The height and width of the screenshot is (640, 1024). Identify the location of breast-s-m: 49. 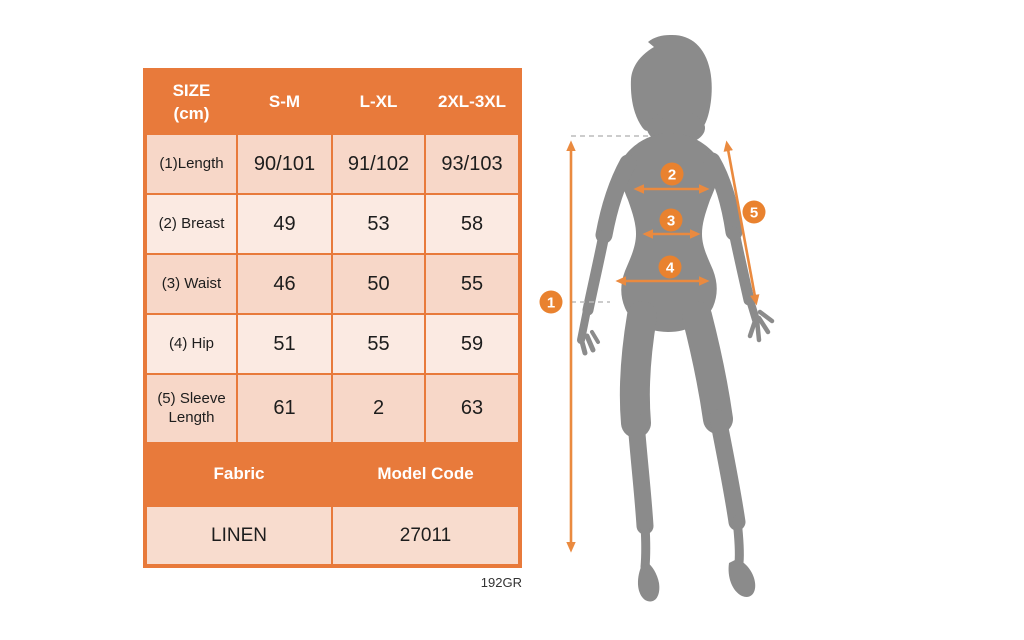
(284, 224).